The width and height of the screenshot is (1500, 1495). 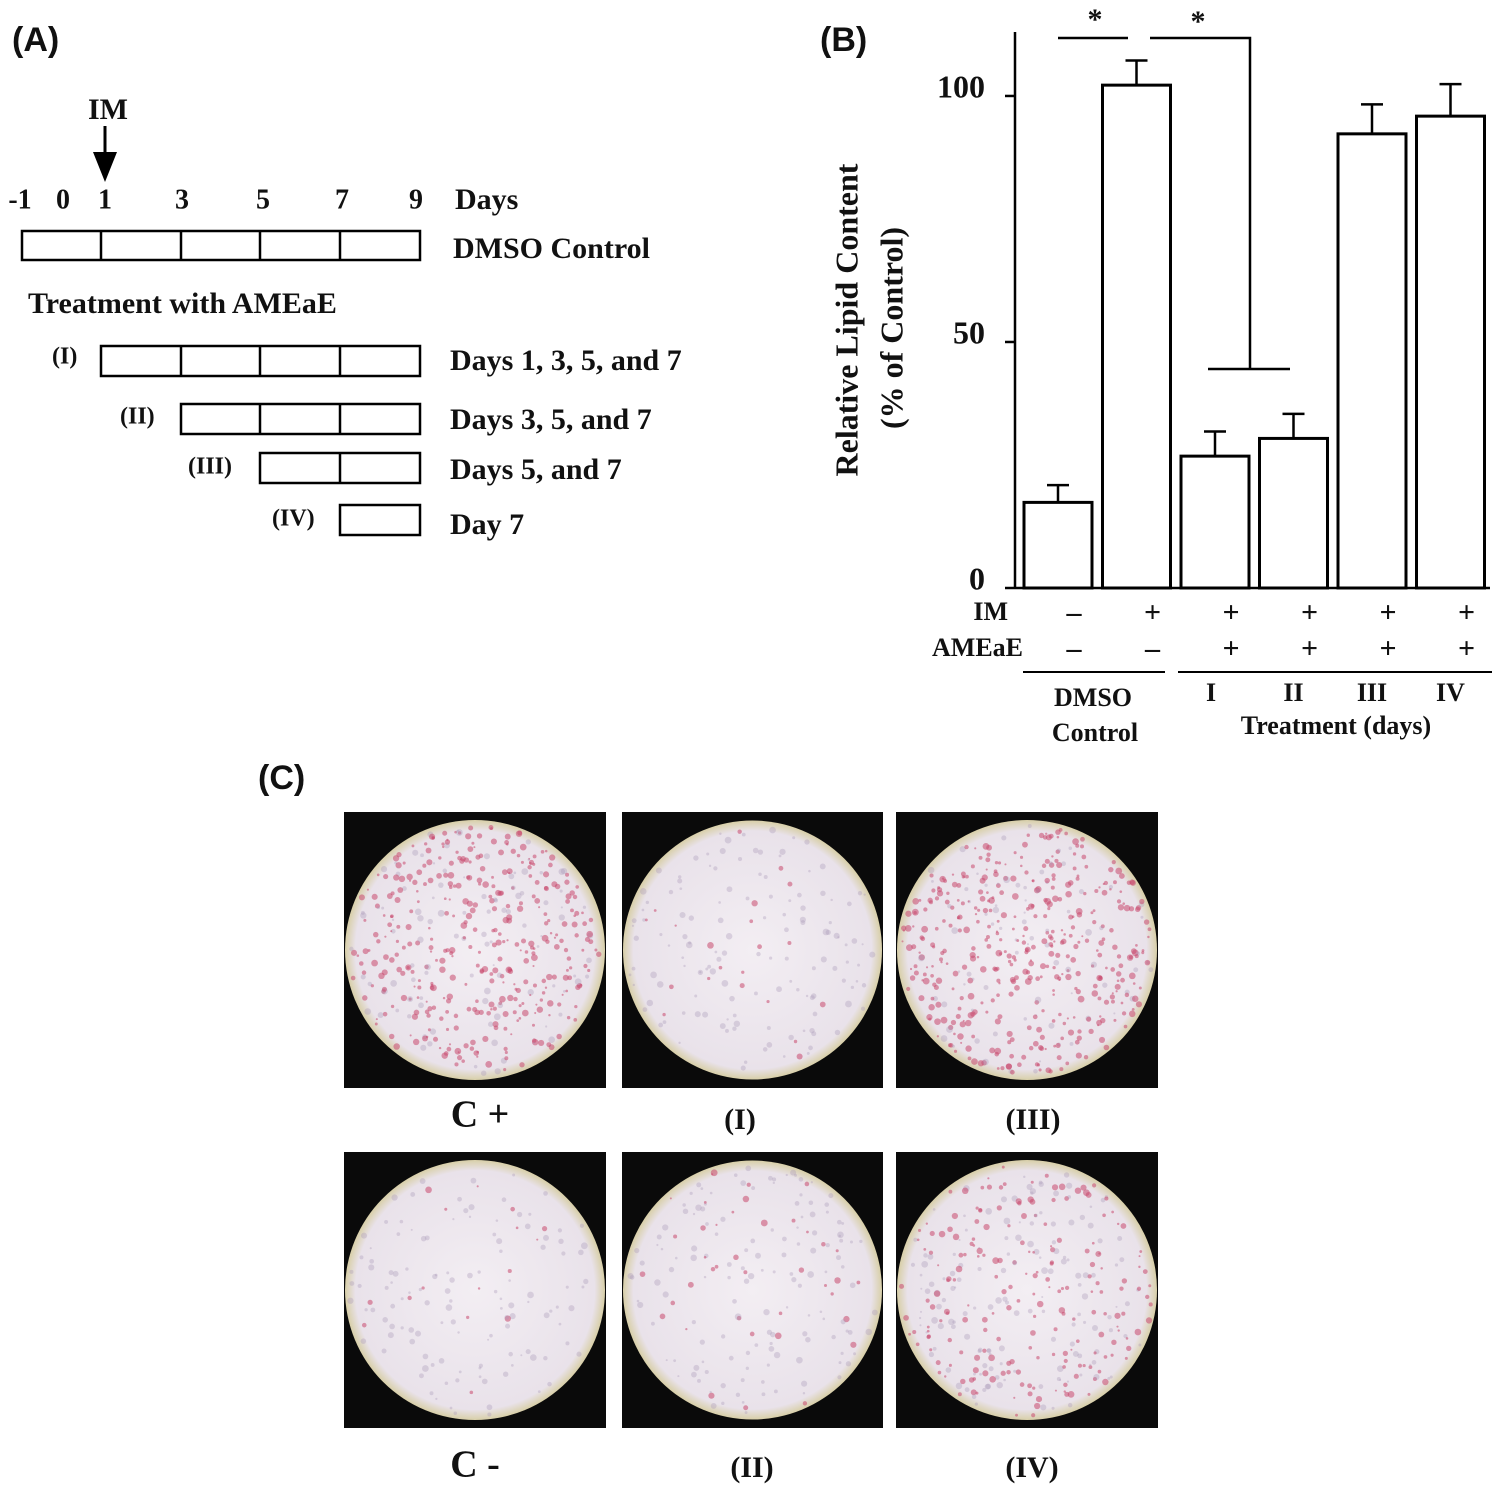 I want to click on day-label: 7, so click(x=342, y=199).